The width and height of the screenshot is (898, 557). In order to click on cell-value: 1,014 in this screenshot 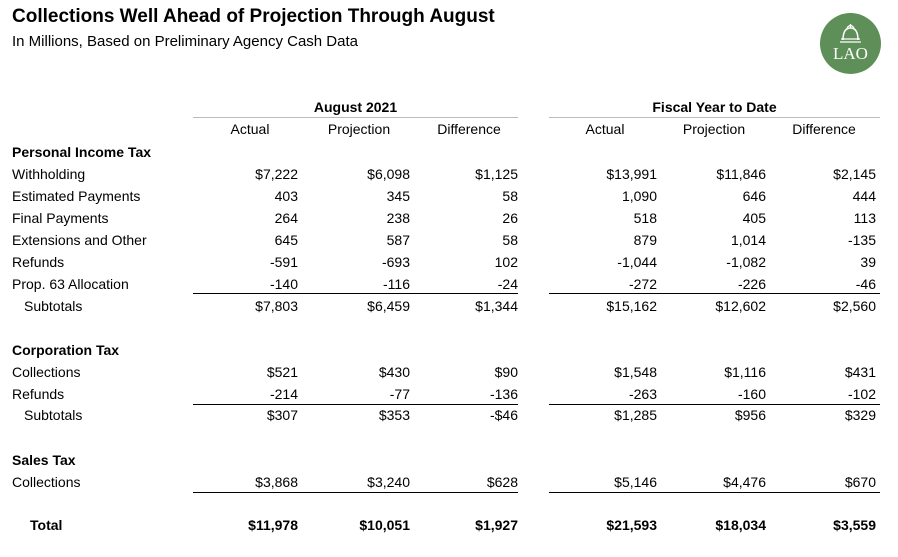, I will do `click(748, 240)`.